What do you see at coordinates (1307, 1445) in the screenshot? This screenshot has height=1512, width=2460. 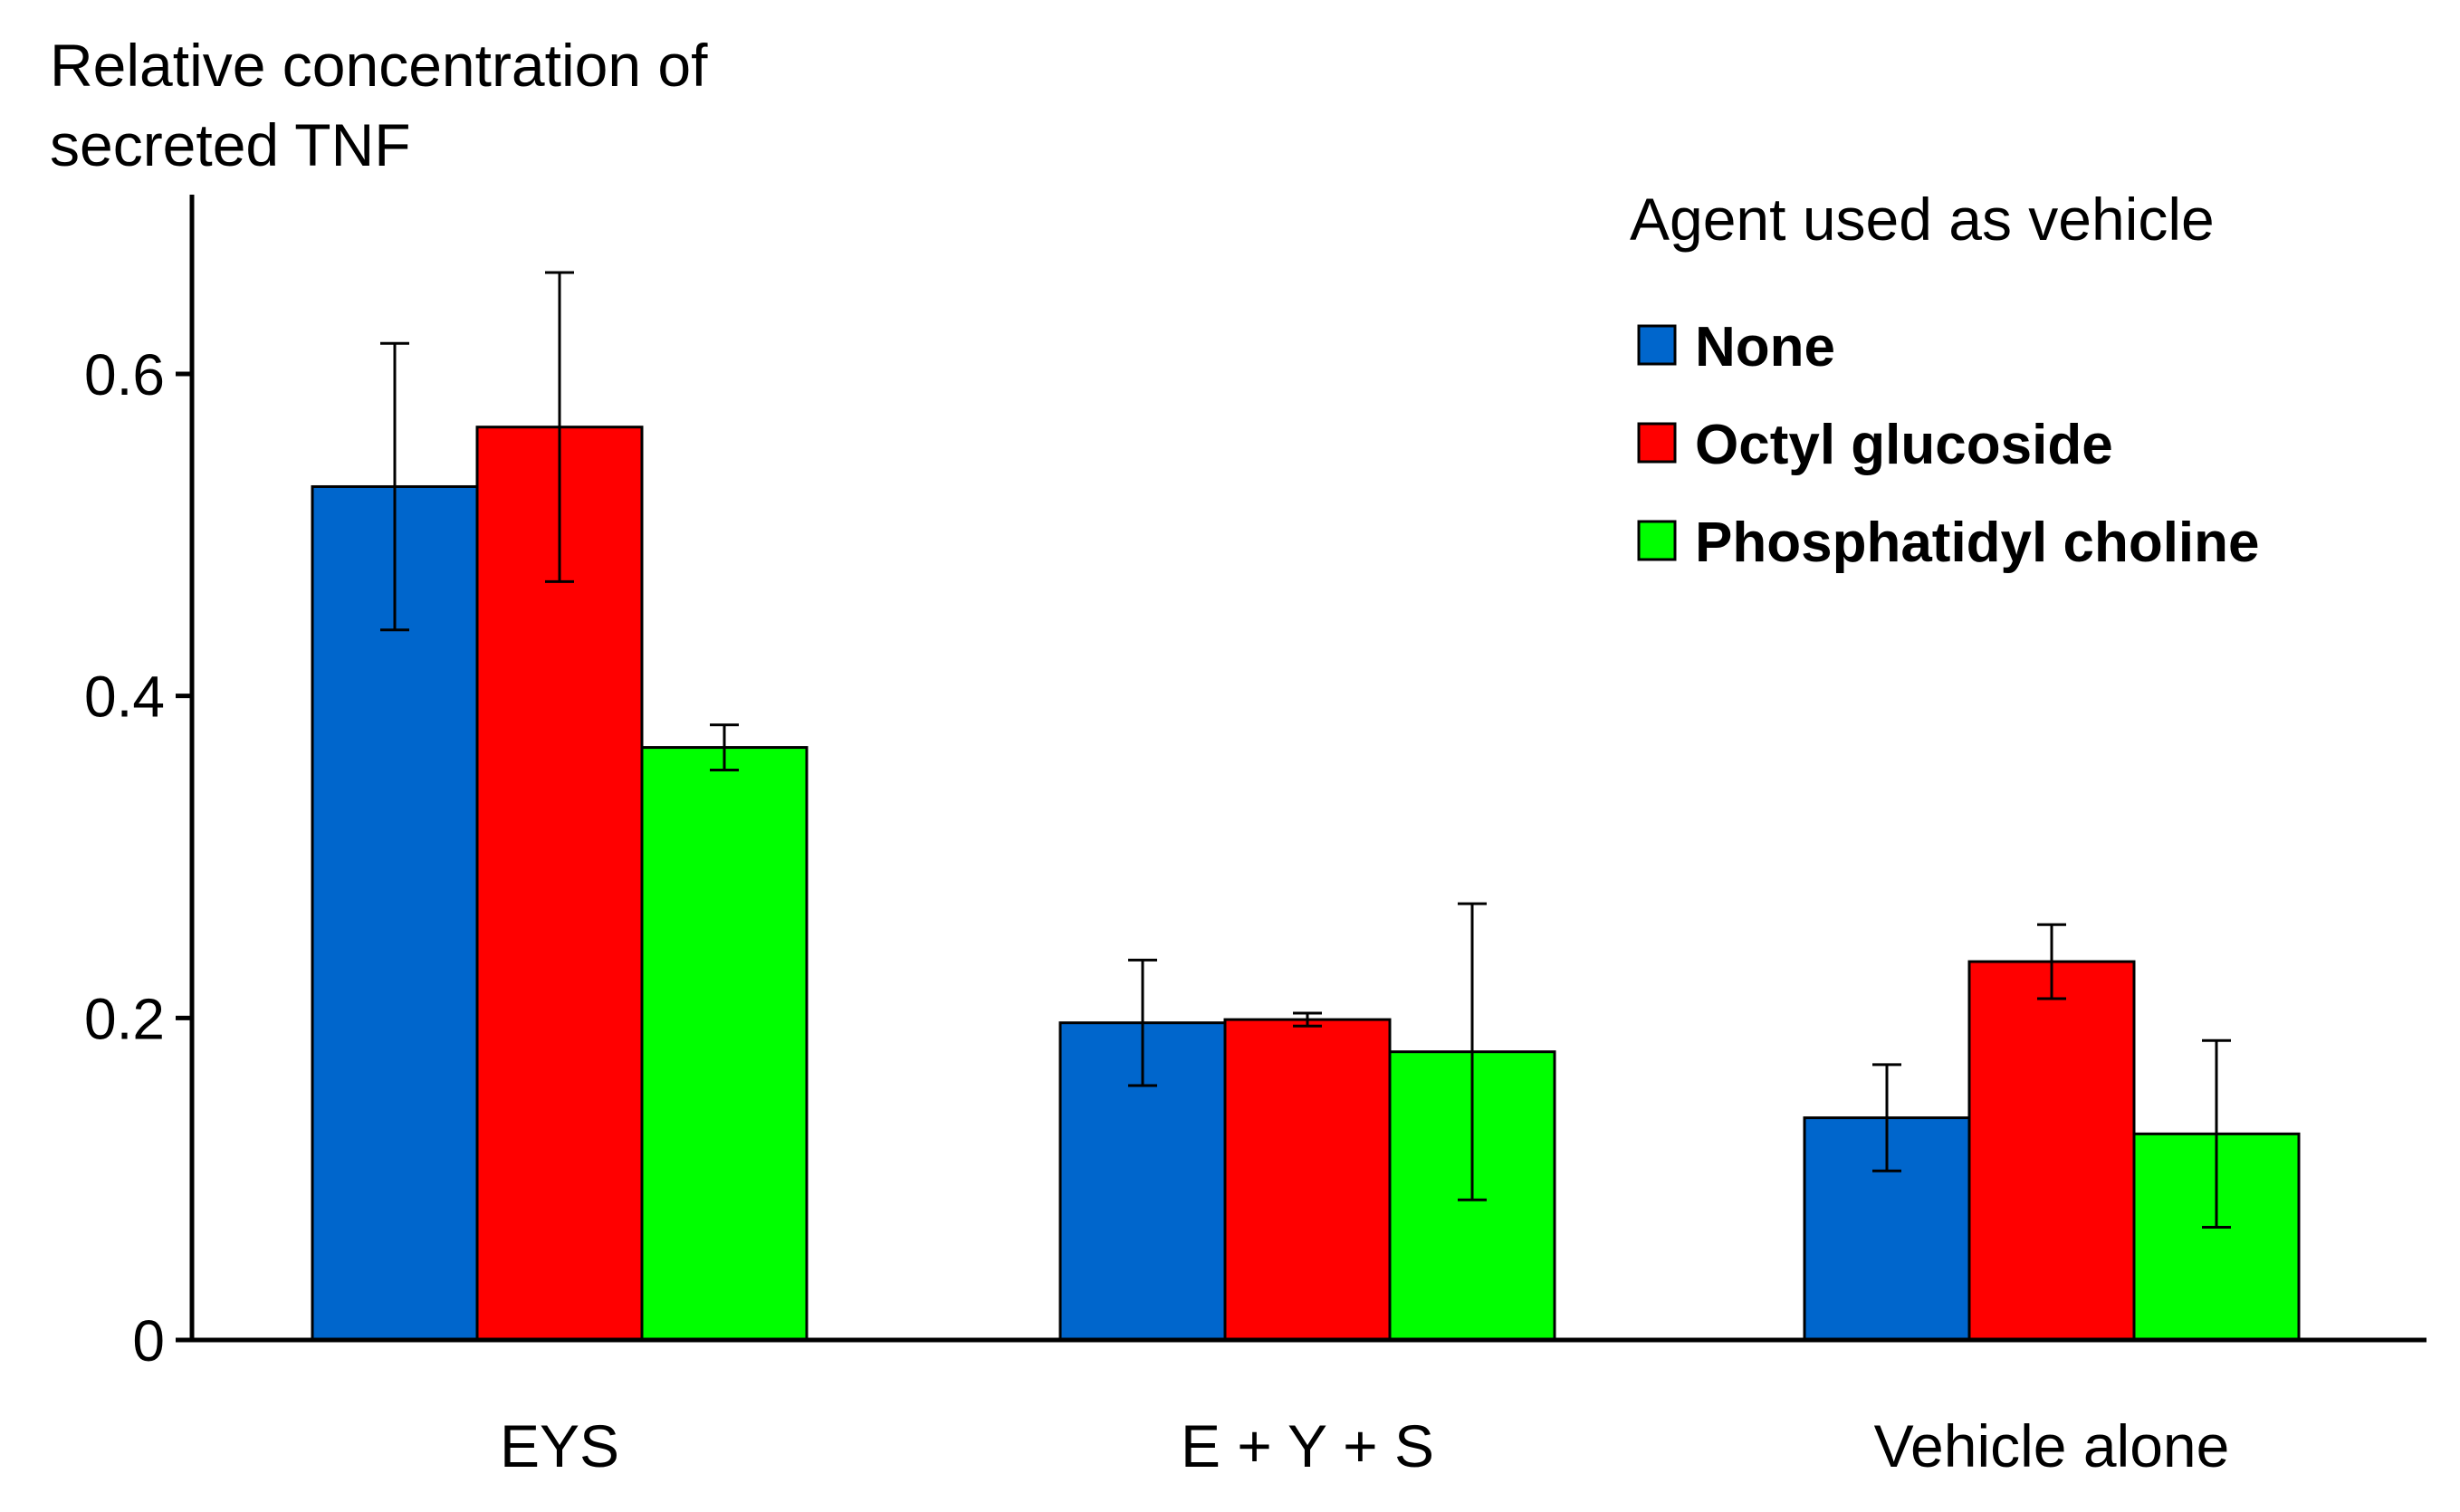 I see `x-tick-label-e-y-s: E + Y + S` at bounding box center [1307, 1445].